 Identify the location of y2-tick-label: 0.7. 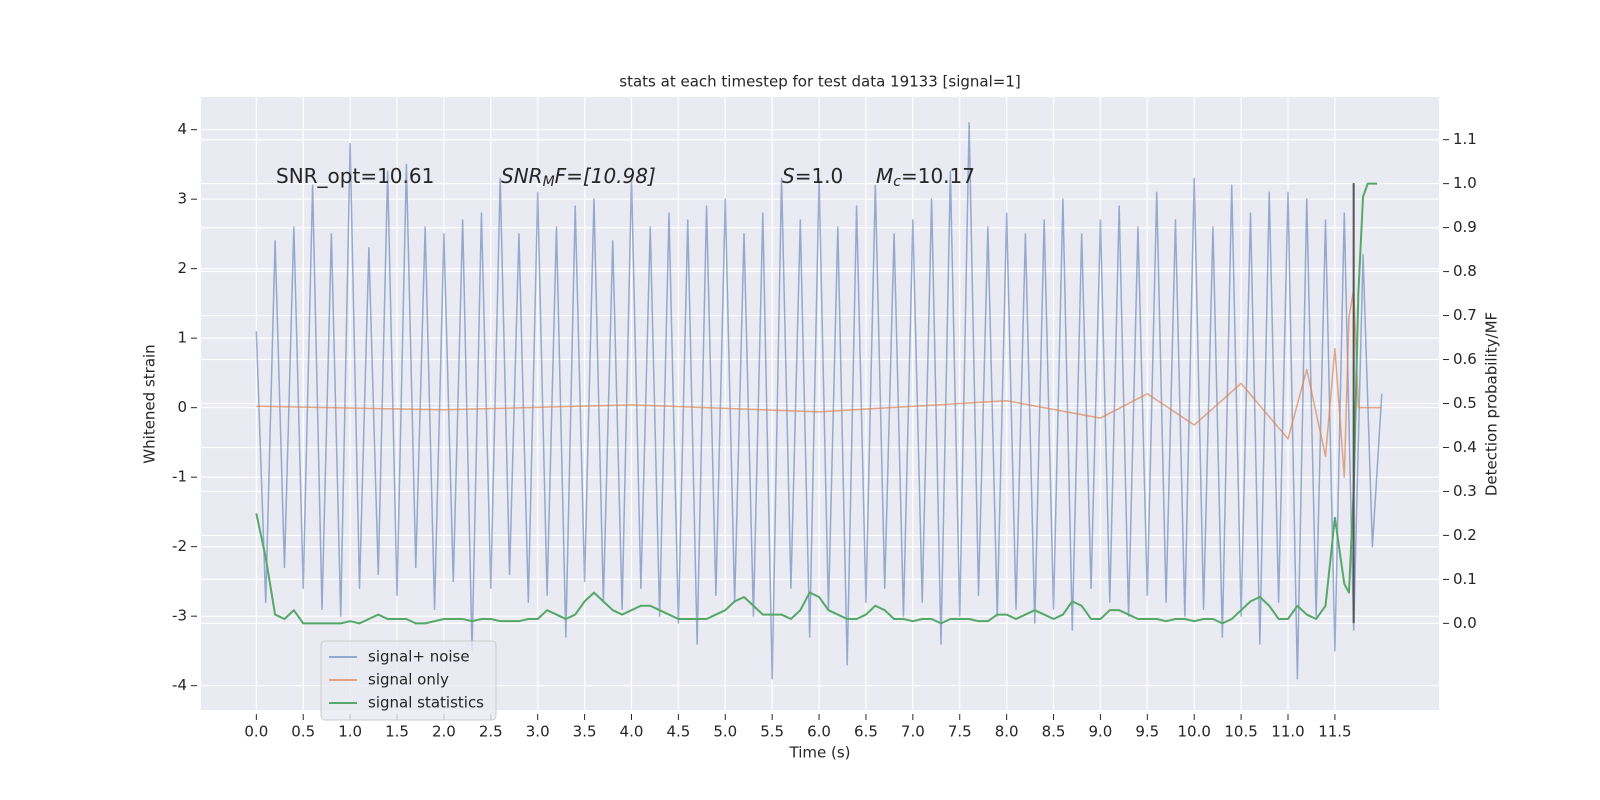
(1465, 315).